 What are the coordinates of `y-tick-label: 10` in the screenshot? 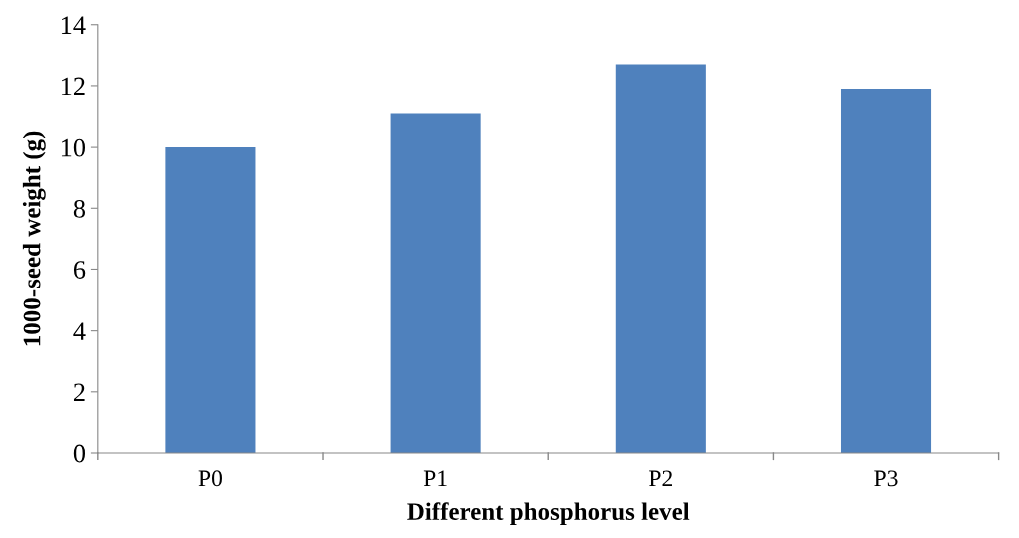 It's located at (73, 147).